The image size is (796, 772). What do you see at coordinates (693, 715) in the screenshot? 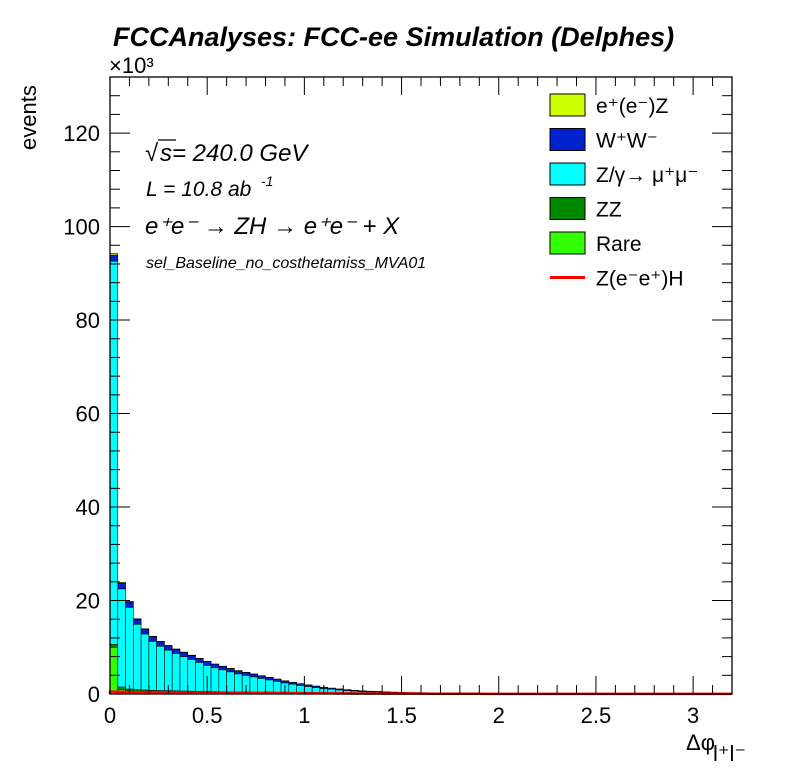
I see `x-tick-label: 3` at bounding box center [693, 715].